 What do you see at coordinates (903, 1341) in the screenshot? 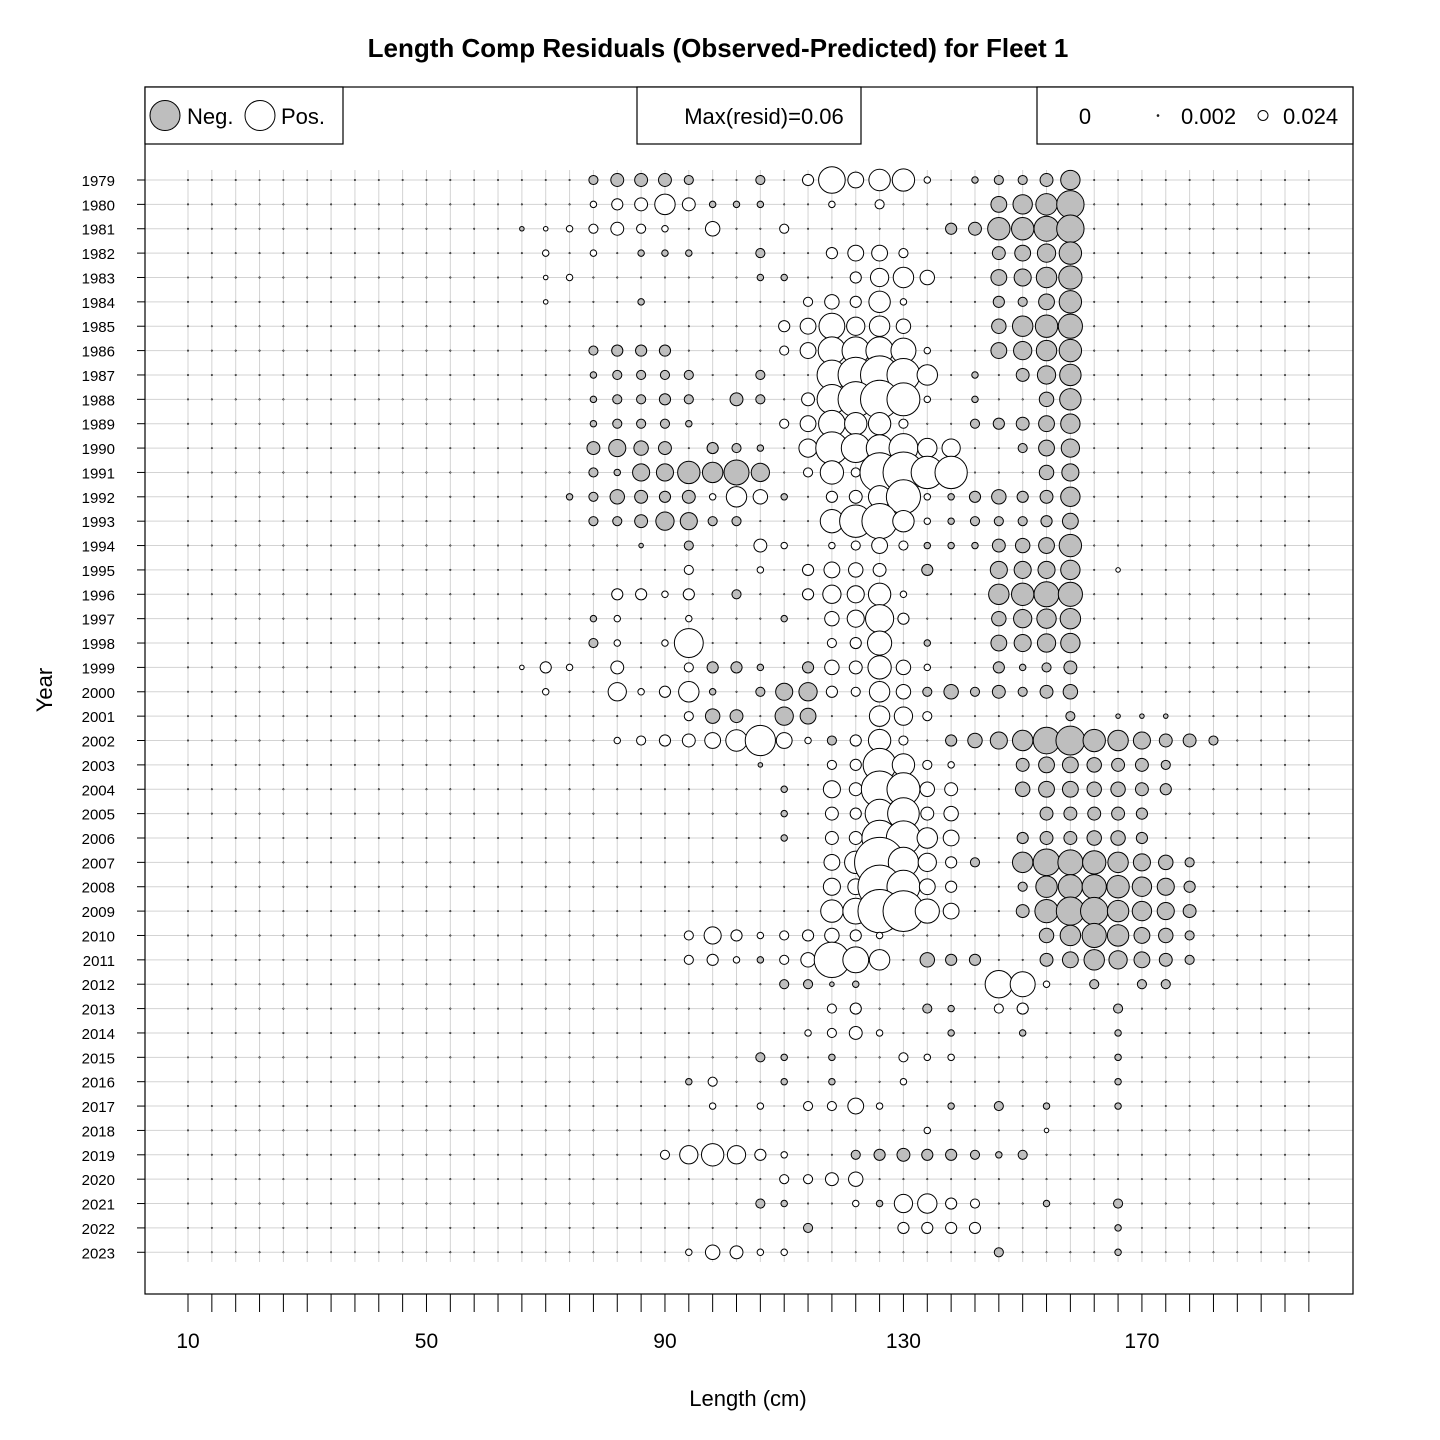
I see `x-tick-label: 130` at bounding box center [903, 1341].